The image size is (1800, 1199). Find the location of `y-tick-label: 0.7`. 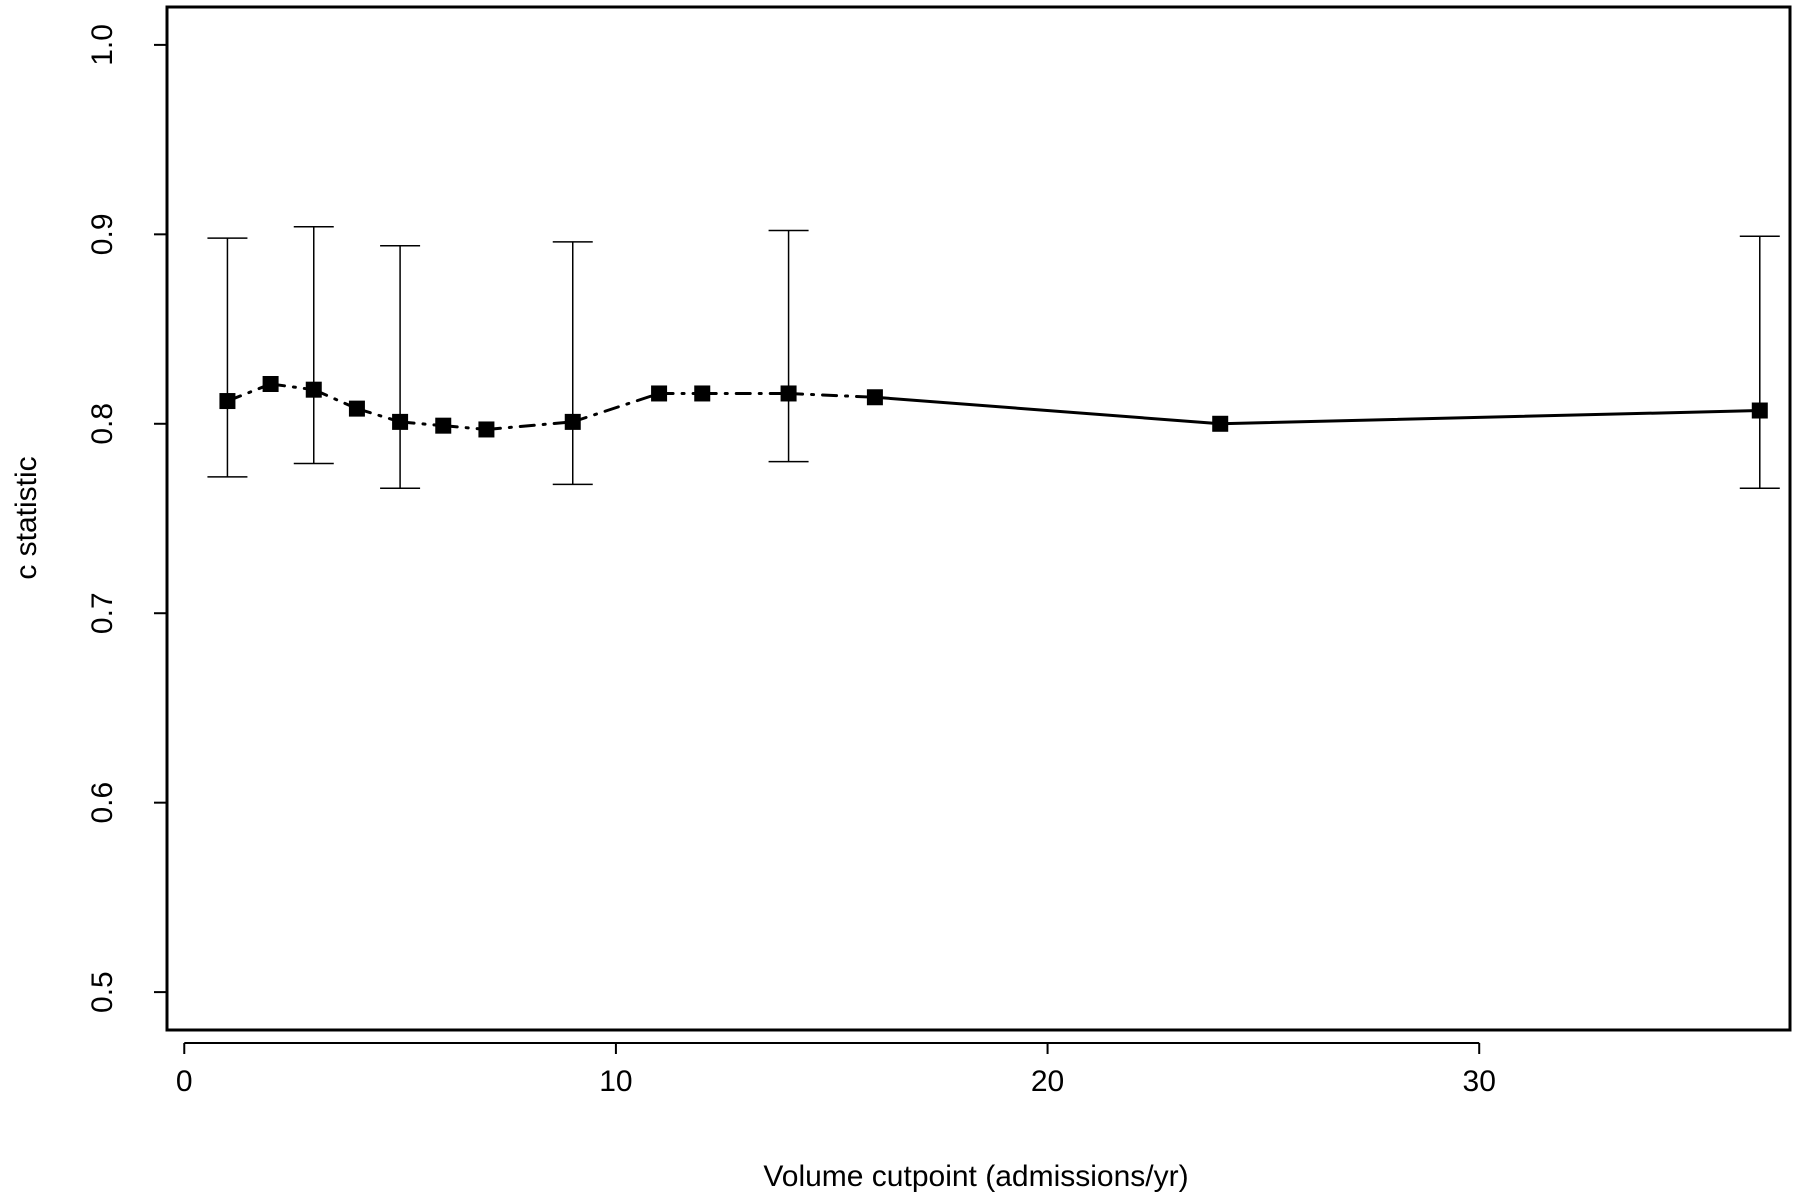

y-tick-label: 0.7 is located at coordinates (102, 613).